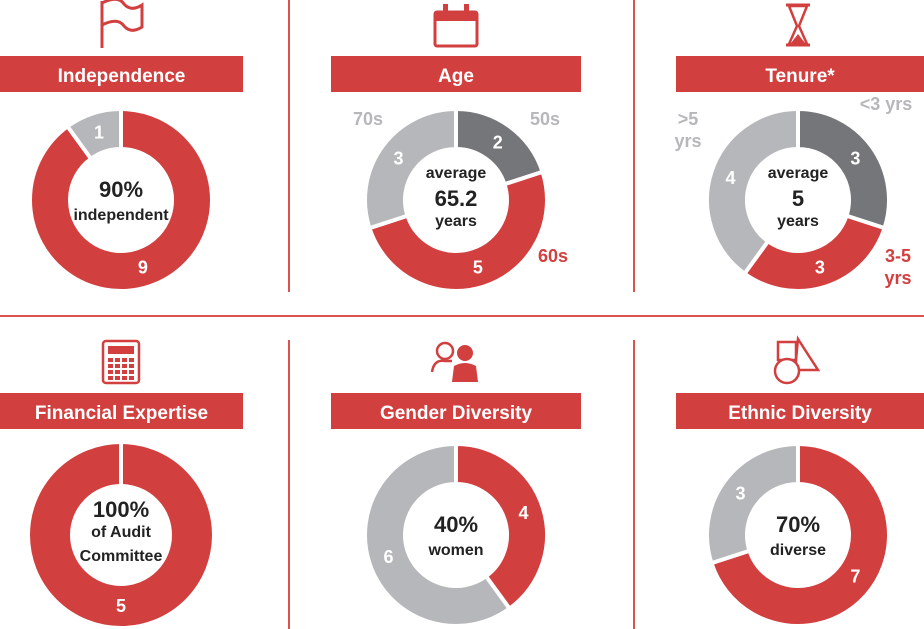  What do you see at coordinates (897, 267) in the screenshot?
I see `category-label: 3-5 yrs` at bounding box center [897, 267].